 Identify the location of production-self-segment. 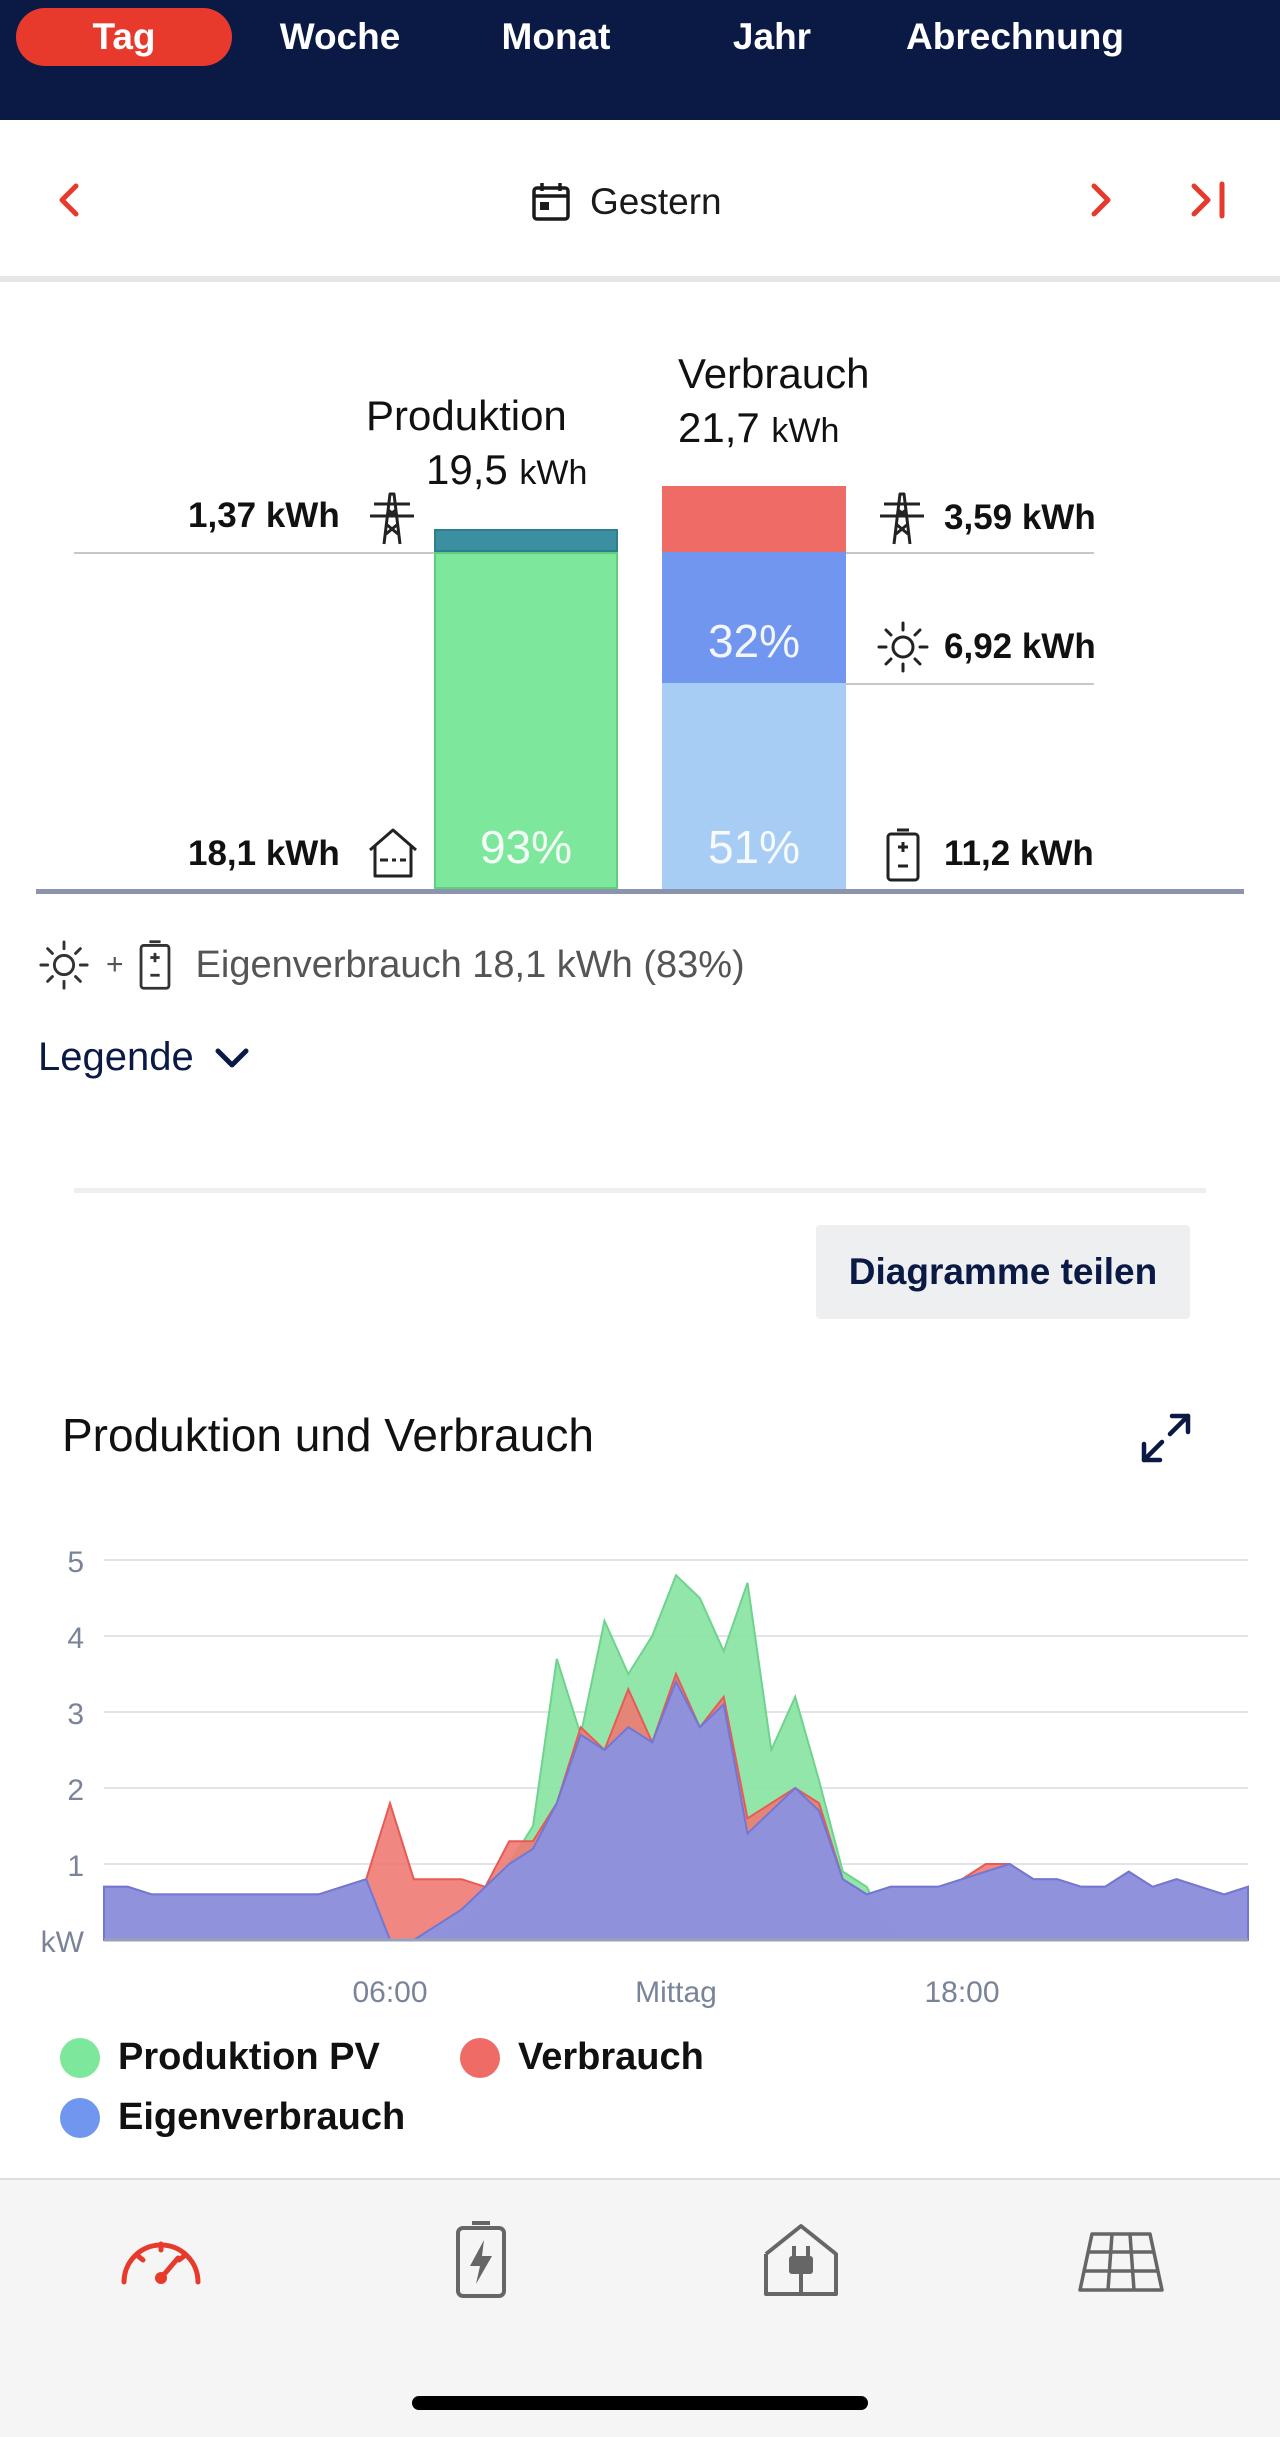
(526, 720).